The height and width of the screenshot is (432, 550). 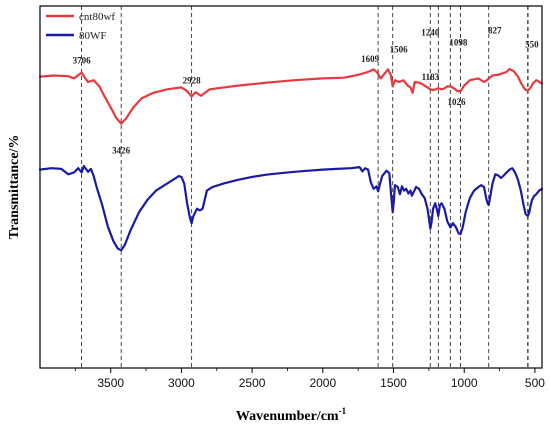 I want to click on legend: cnt80wf 80WF, so click(x=80, y=26).